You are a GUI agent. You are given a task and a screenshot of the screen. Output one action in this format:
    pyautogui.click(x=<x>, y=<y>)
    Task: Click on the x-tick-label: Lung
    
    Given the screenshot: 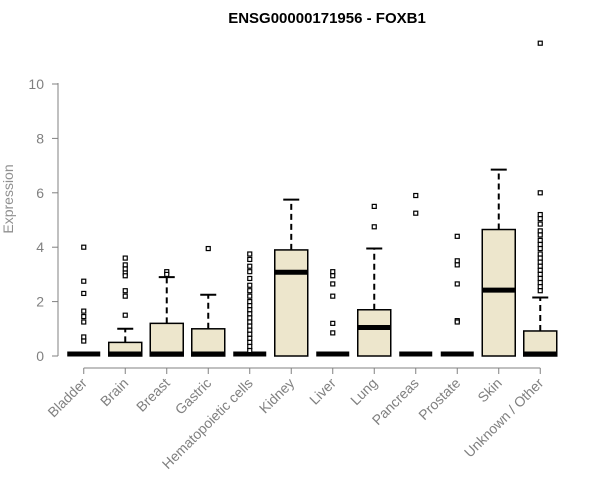 What is the action you would take?
    pyautogui.click(x=363, y=391)
    